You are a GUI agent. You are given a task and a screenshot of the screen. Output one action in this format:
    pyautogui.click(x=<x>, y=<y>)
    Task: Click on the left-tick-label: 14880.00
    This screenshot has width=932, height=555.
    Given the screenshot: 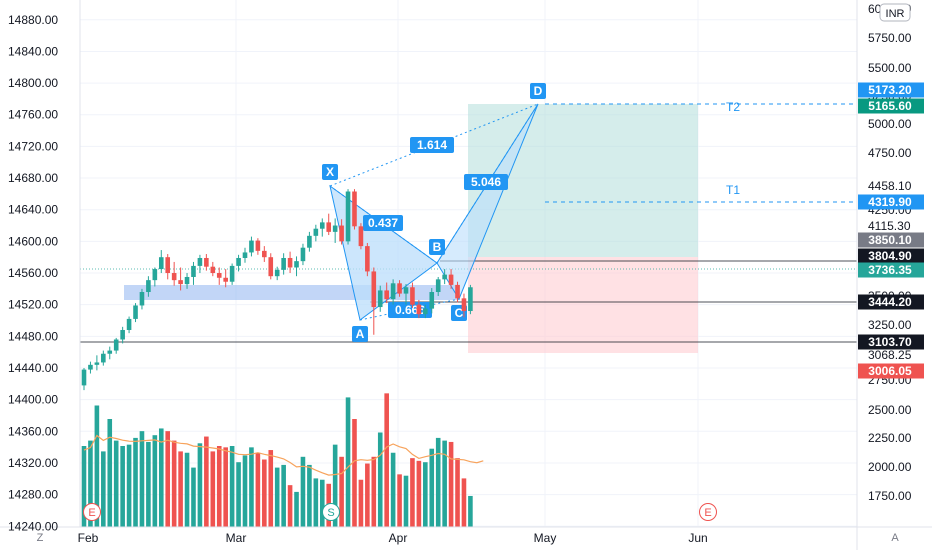 What is the action you would take?
    pyautogui.click(x=33, y=20)
    